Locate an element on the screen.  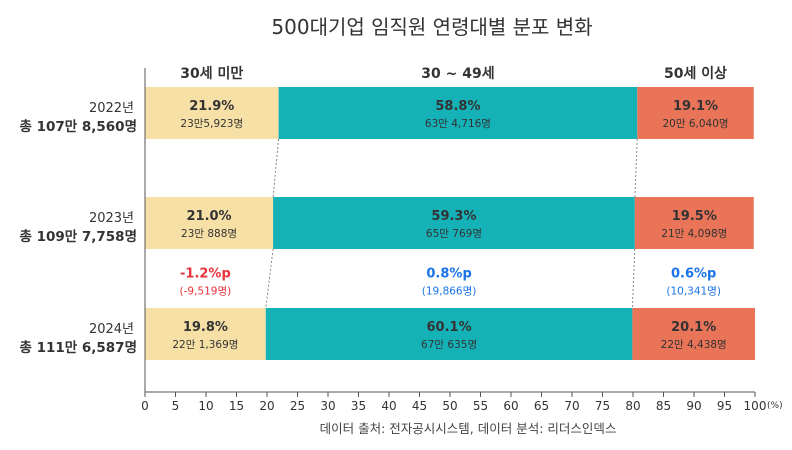
x-tick-label: 15 is located at coordinates (236, 406).